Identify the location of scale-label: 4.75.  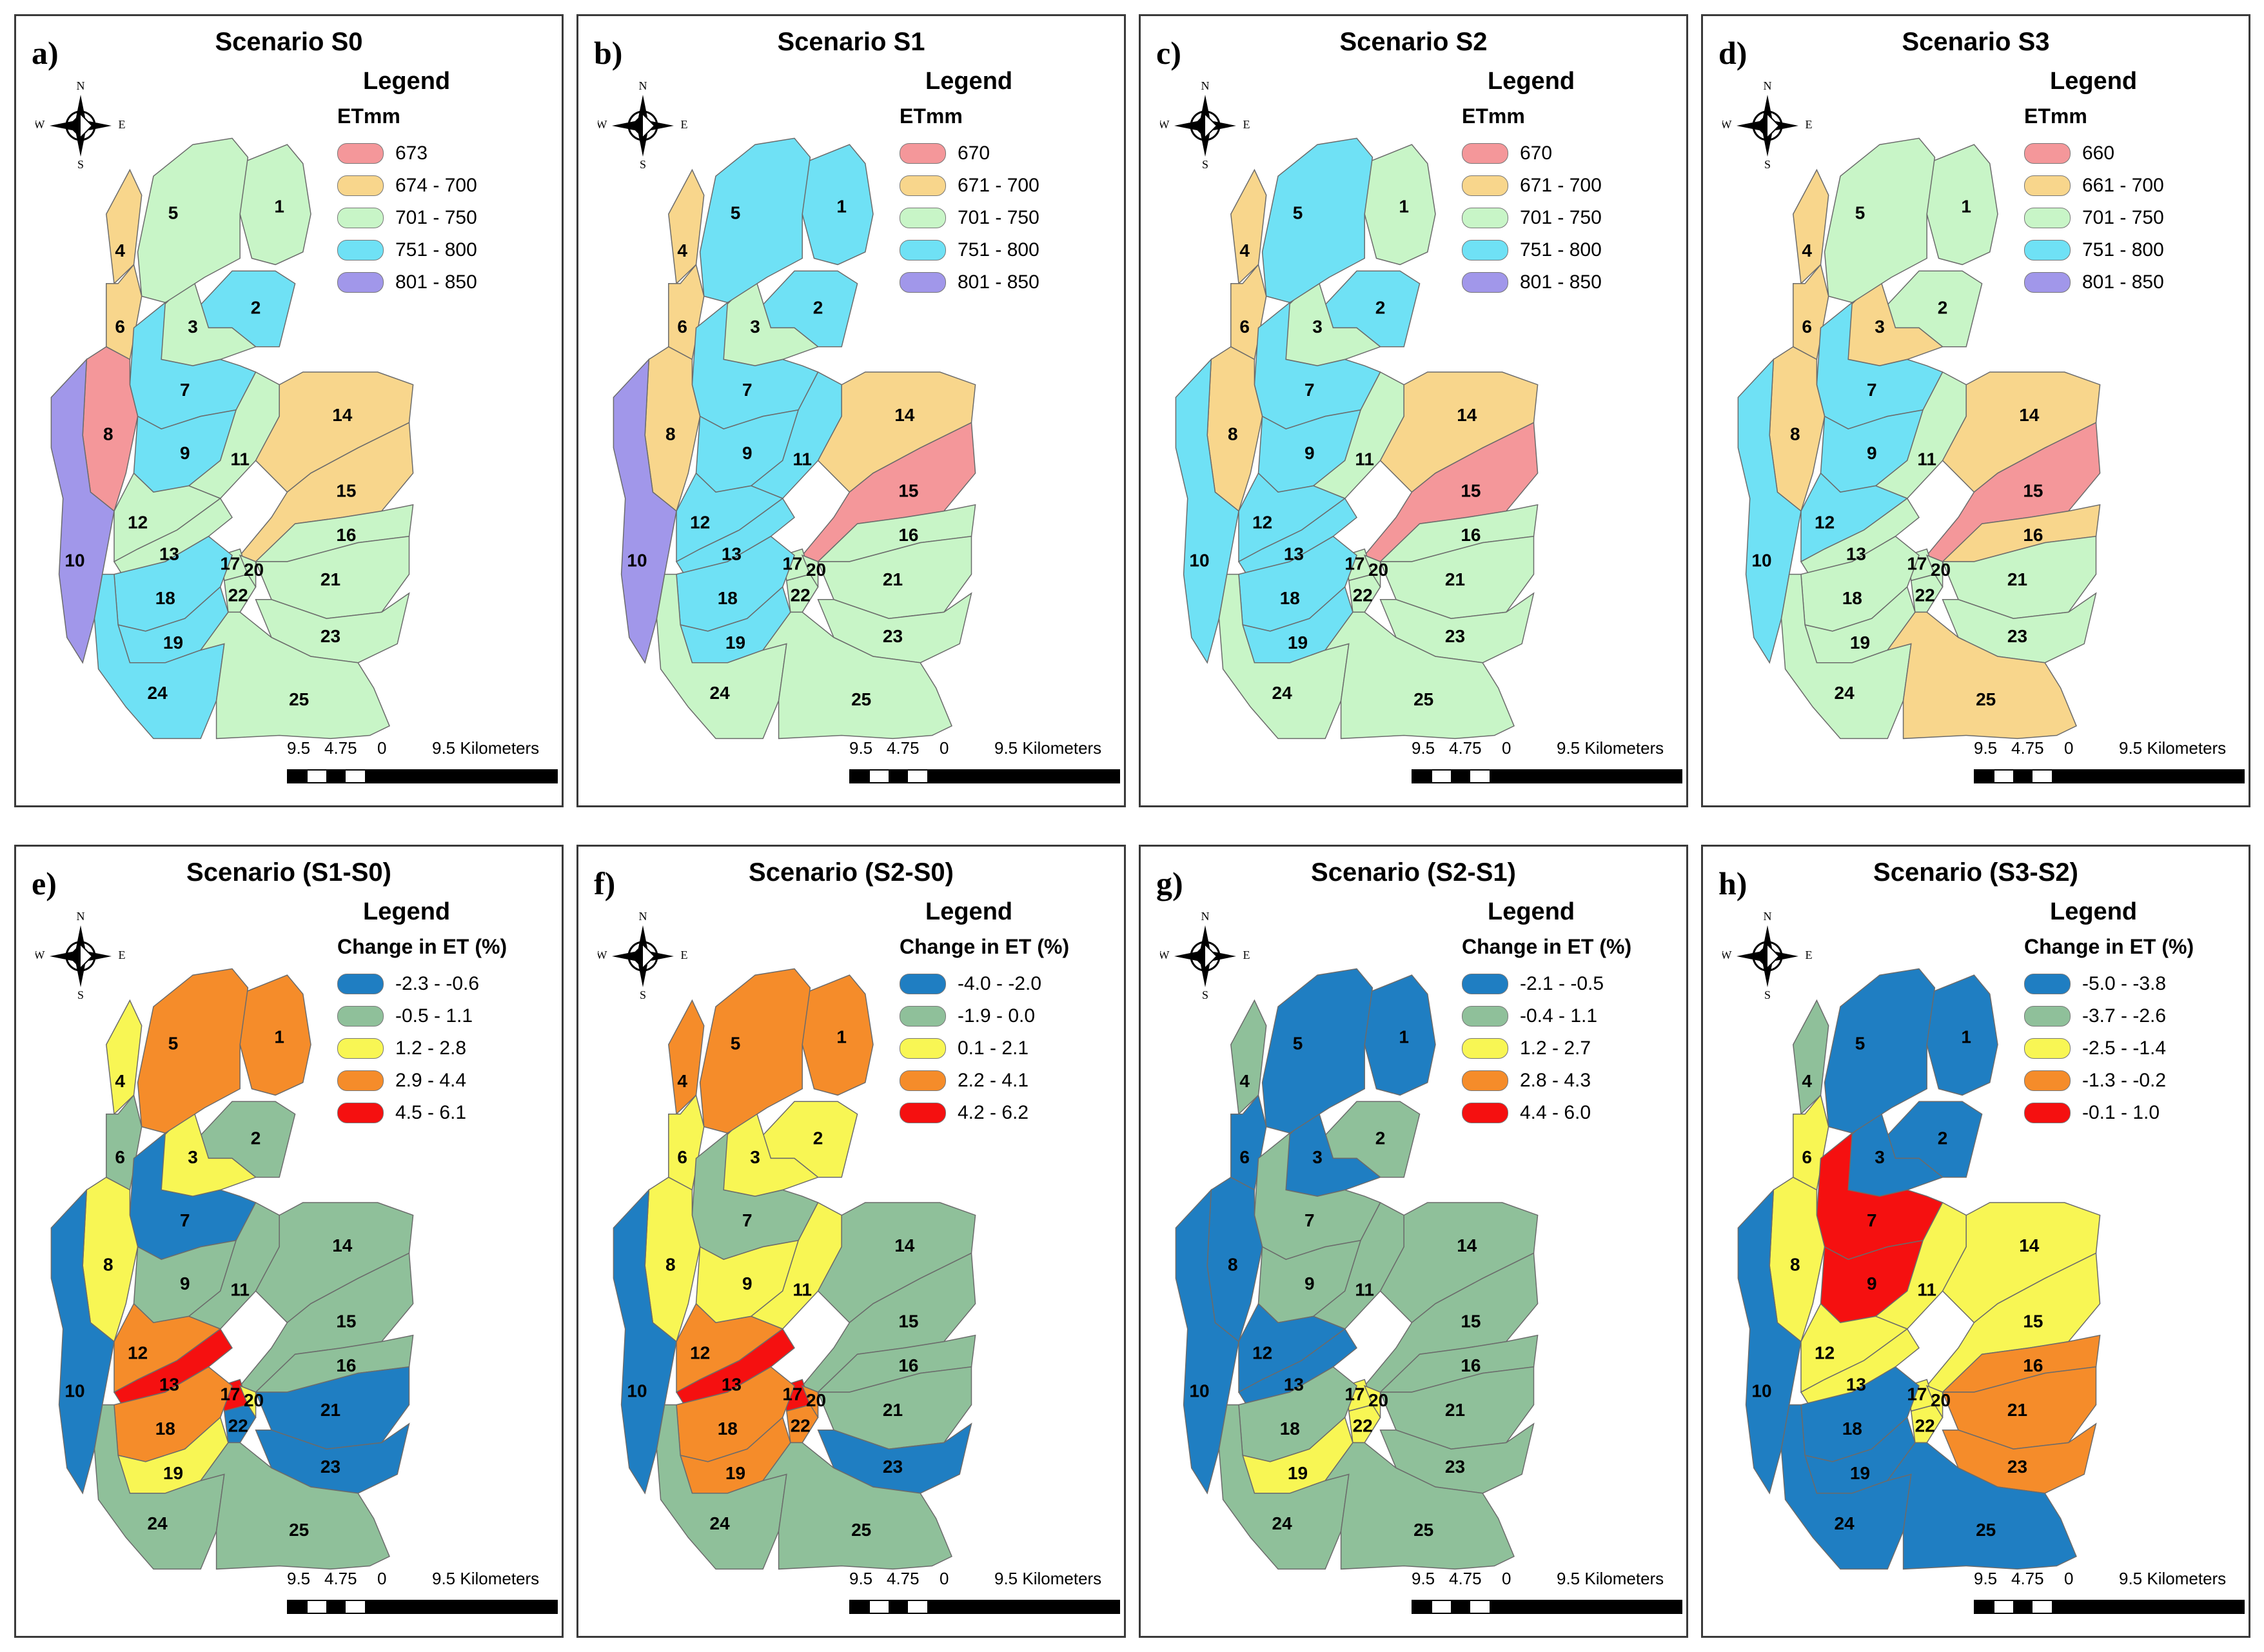
(340, 748).